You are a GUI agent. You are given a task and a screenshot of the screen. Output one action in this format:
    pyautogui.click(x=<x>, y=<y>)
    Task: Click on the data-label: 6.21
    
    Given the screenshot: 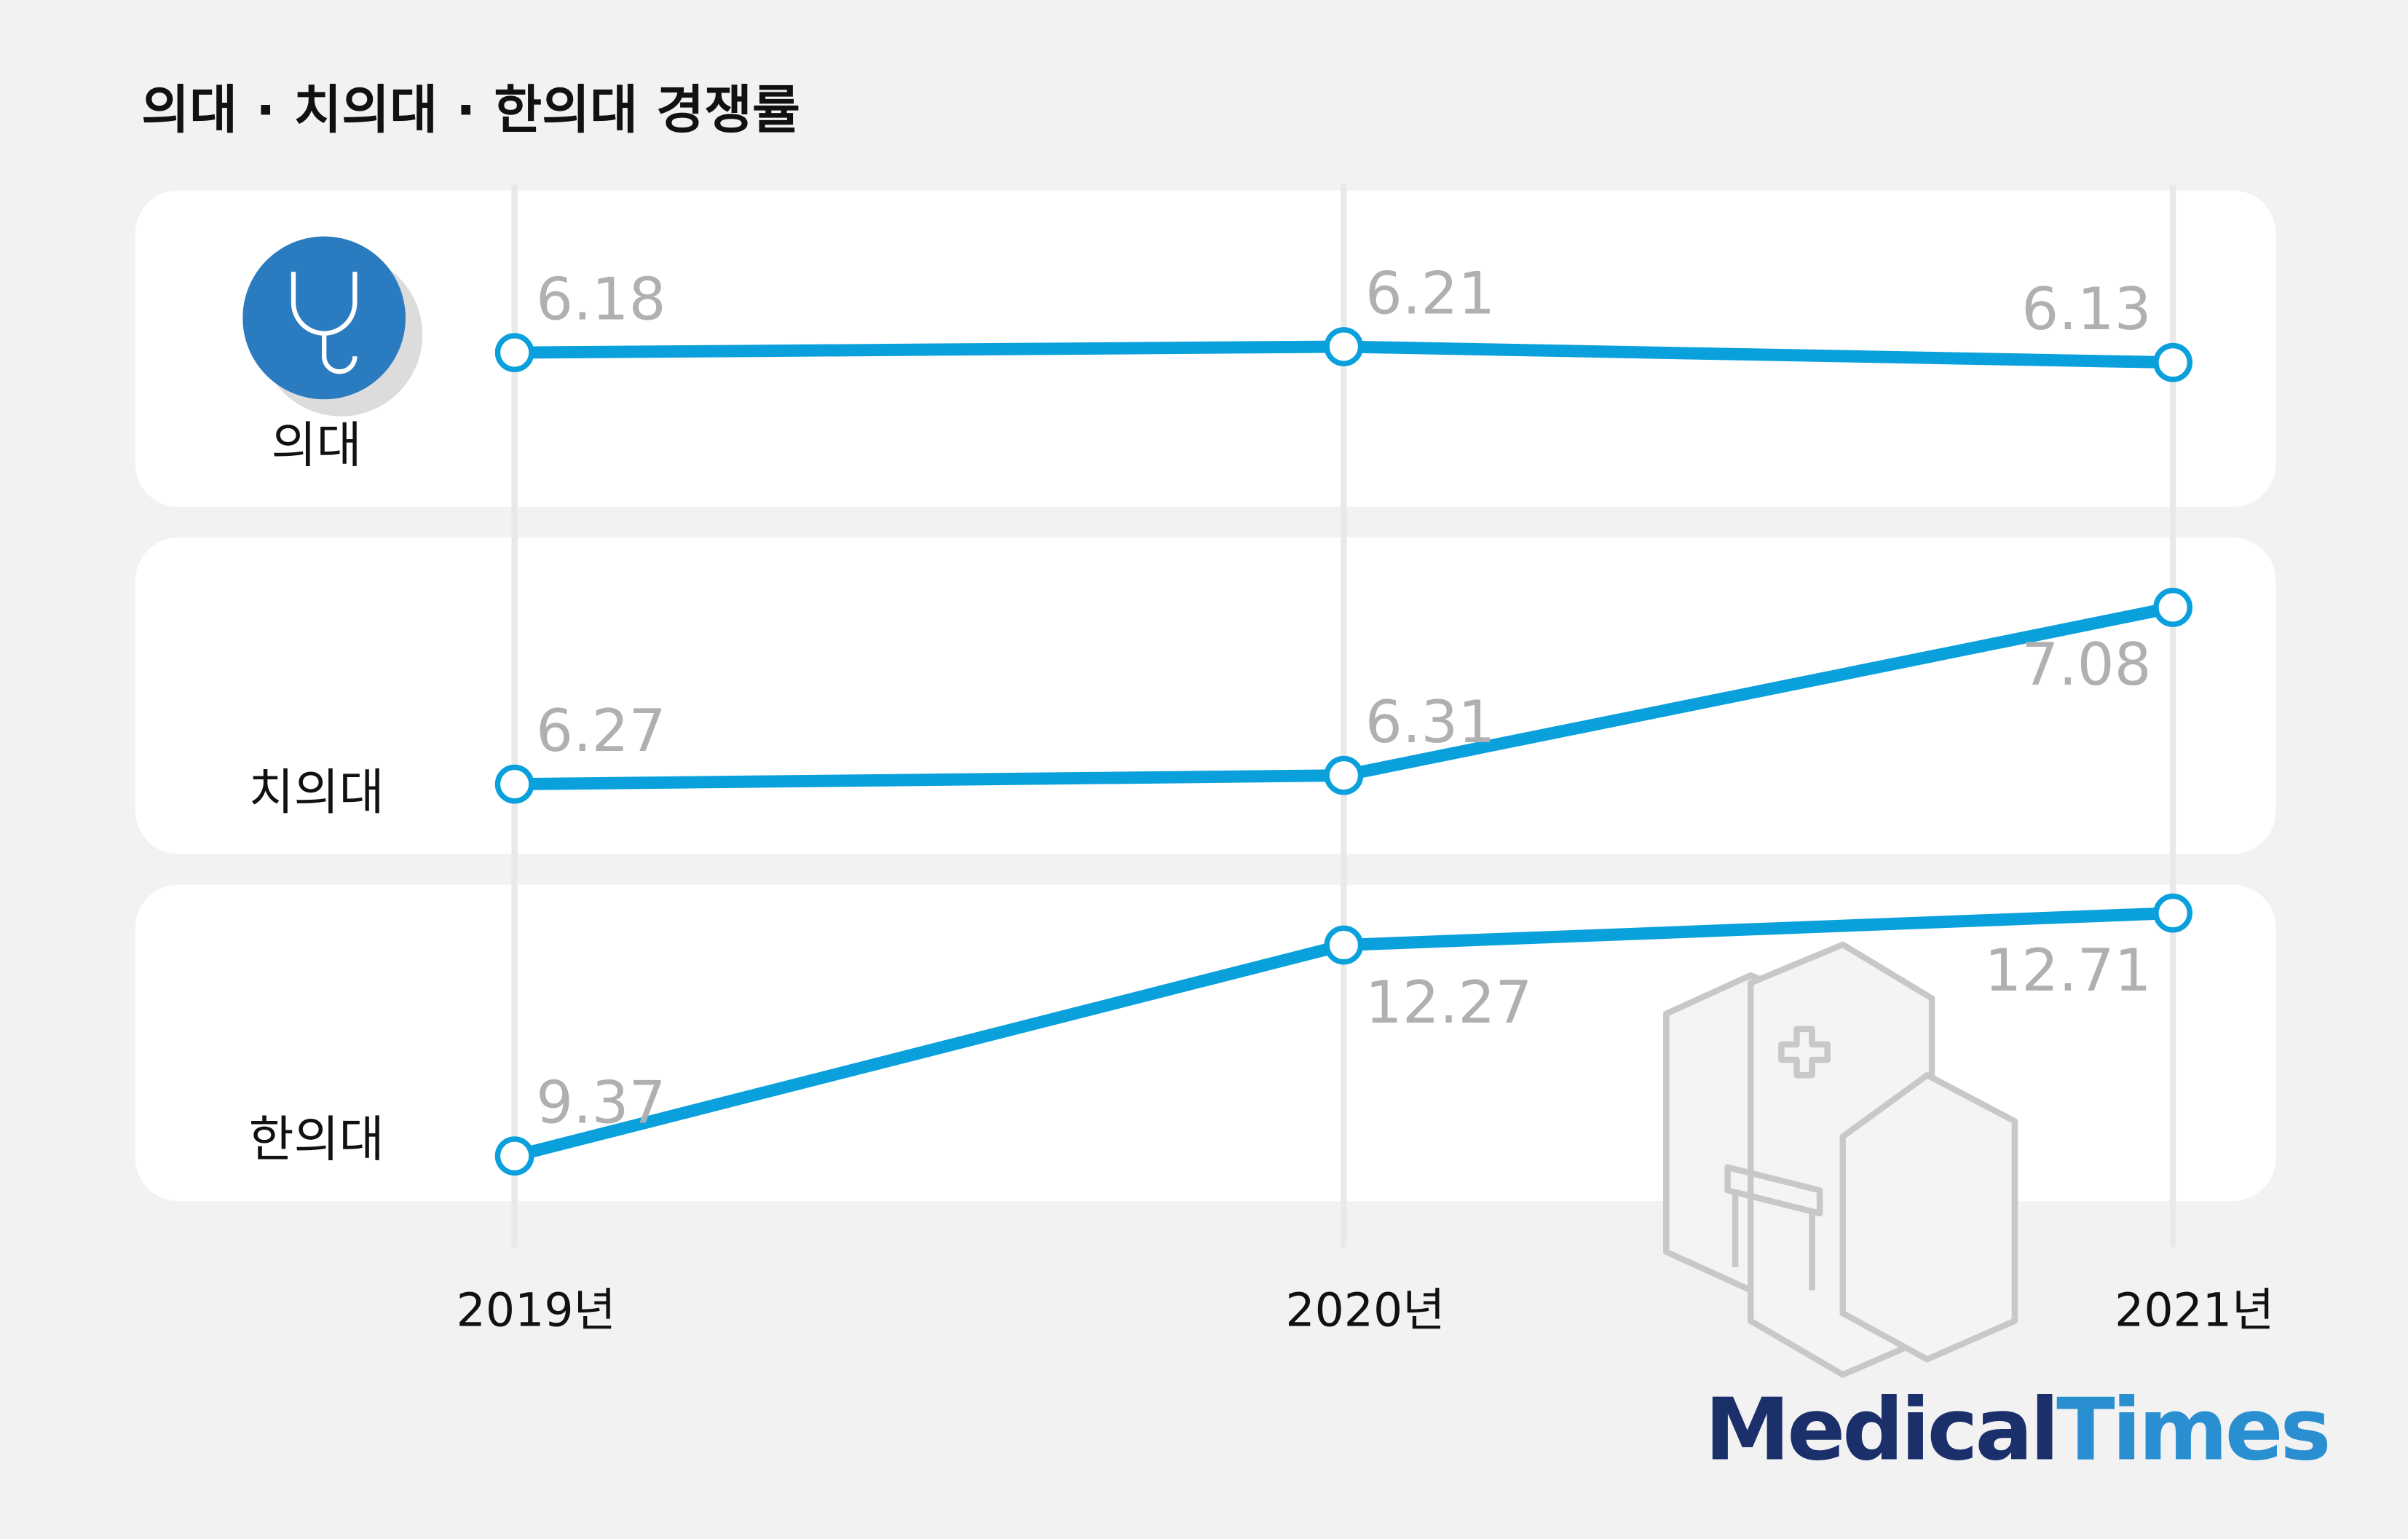 What is the action you would take?
    pyautogui.click(x=1430, y=293)
    